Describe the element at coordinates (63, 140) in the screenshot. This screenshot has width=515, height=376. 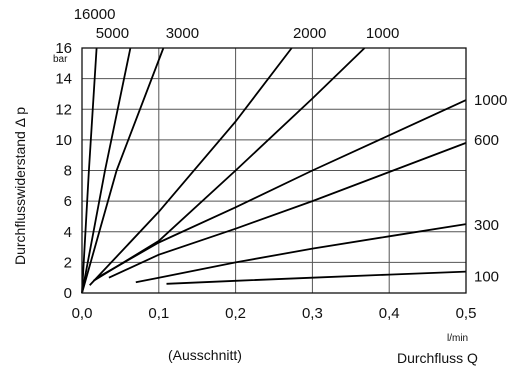
I see `y-tick-label: 10` at that location.